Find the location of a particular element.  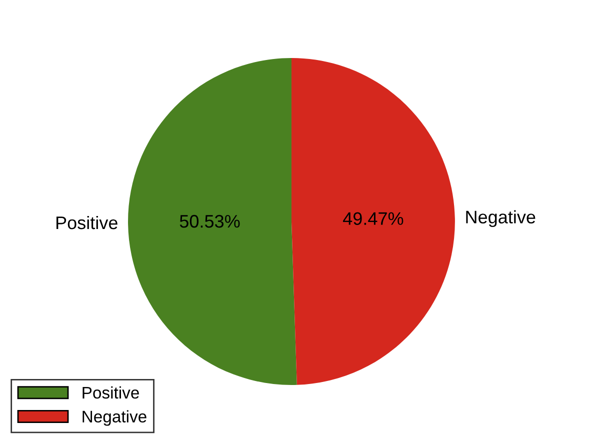

data-label: 50.53% is located at coordinates (210, 221).